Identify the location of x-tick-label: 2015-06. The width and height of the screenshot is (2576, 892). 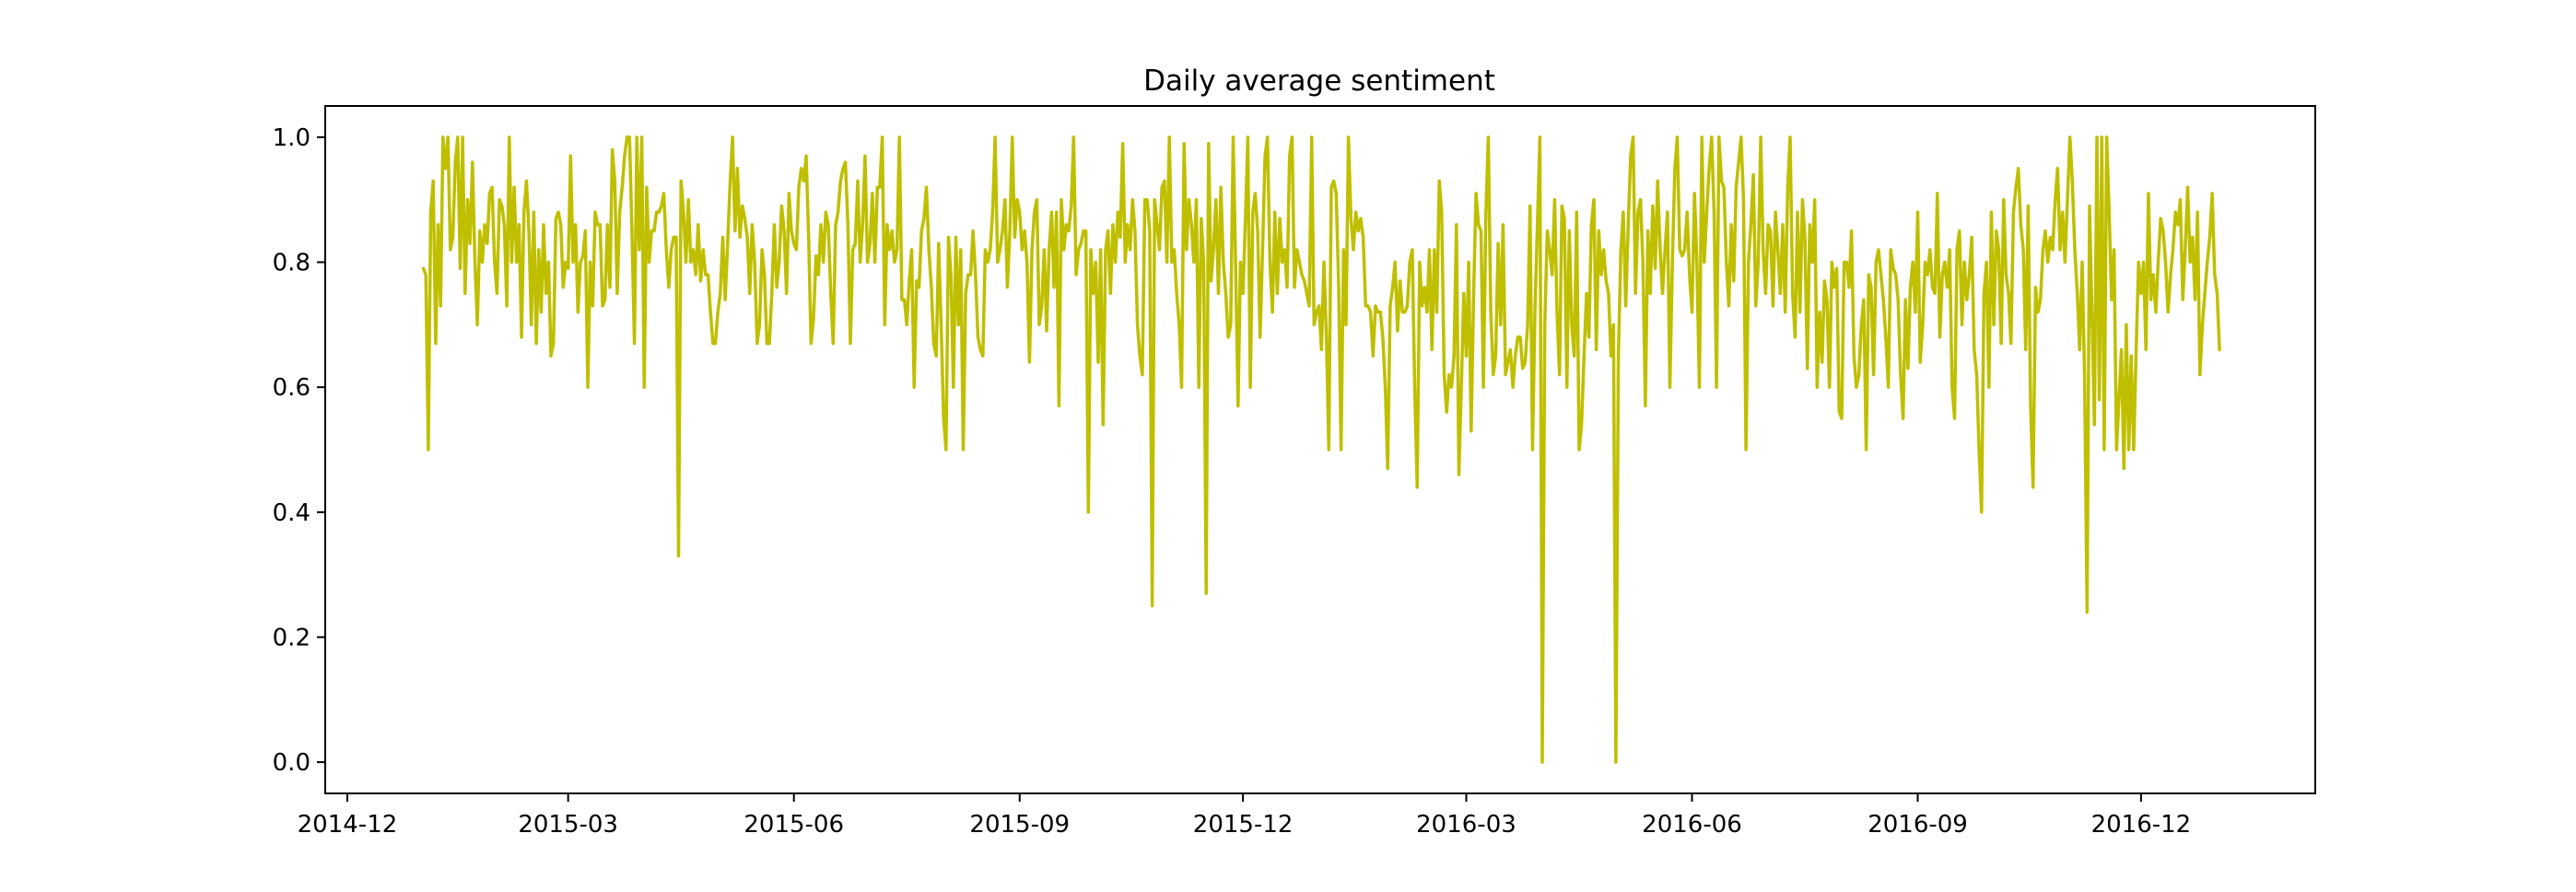
(794, 825).